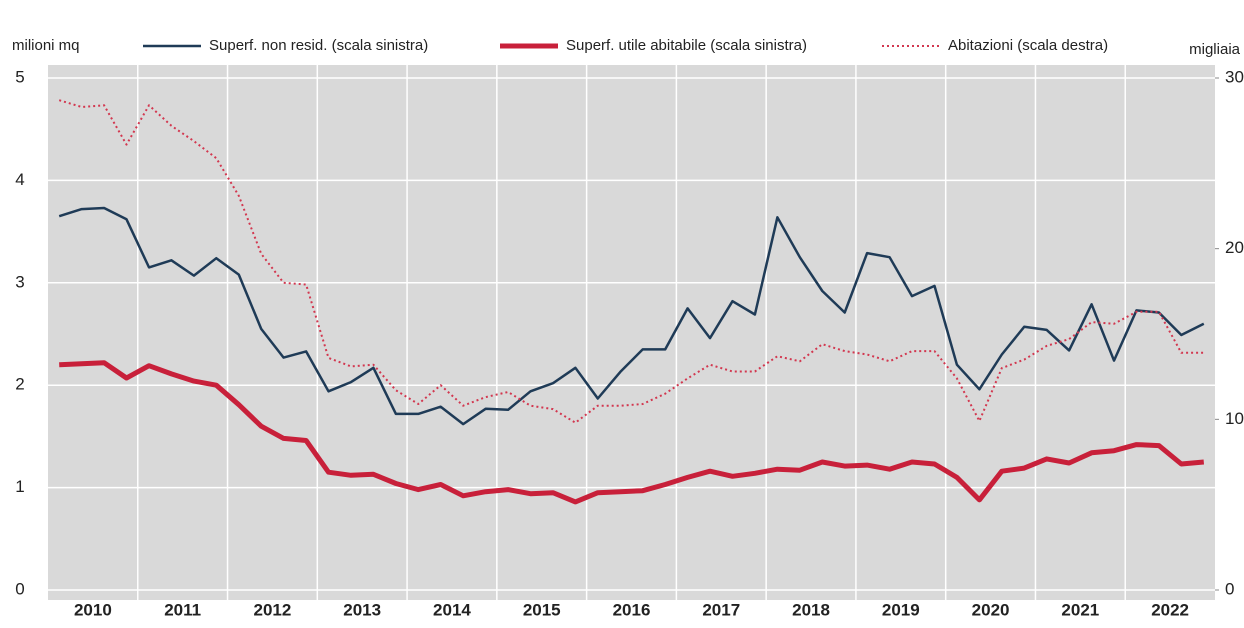 The image size is (1244, 628). Describe the element at coordinates (19, 588) in the screenshot. I see `y-tick-label: 0` at that location.